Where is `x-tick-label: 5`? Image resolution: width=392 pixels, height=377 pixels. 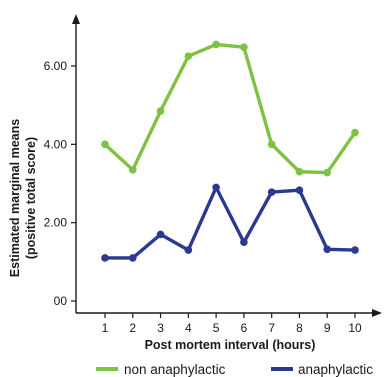
x-tick-label: 5 is located at coordinates (216, 328).